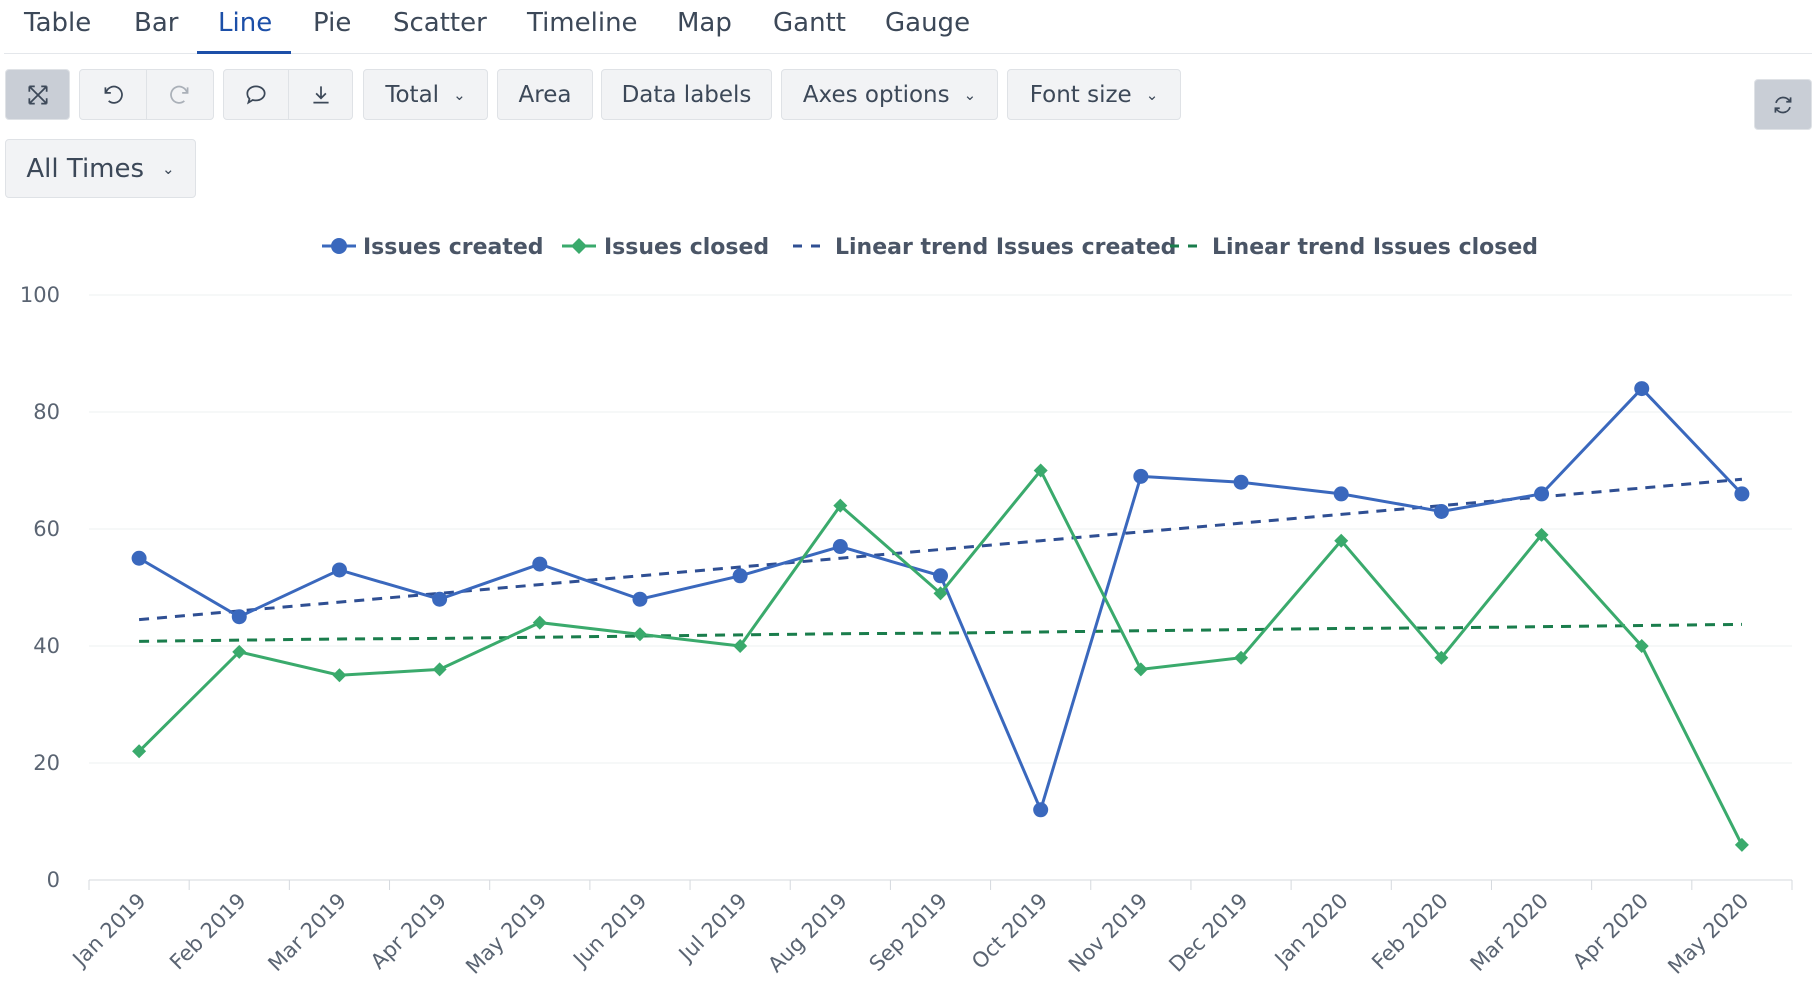 This screenshot has height=1000, width=1820. I want to click on tab: Gantt, so click(809, 23).